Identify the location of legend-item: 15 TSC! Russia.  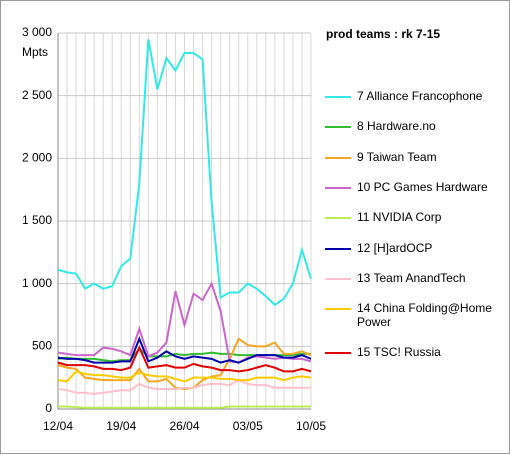
(415, 352).